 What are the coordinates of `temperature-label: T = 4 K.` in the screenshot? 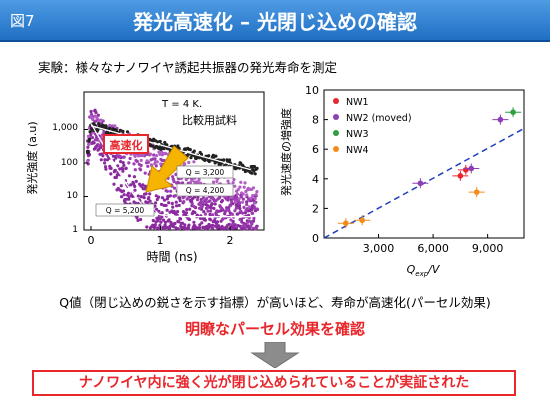 It's located at (181, 104).